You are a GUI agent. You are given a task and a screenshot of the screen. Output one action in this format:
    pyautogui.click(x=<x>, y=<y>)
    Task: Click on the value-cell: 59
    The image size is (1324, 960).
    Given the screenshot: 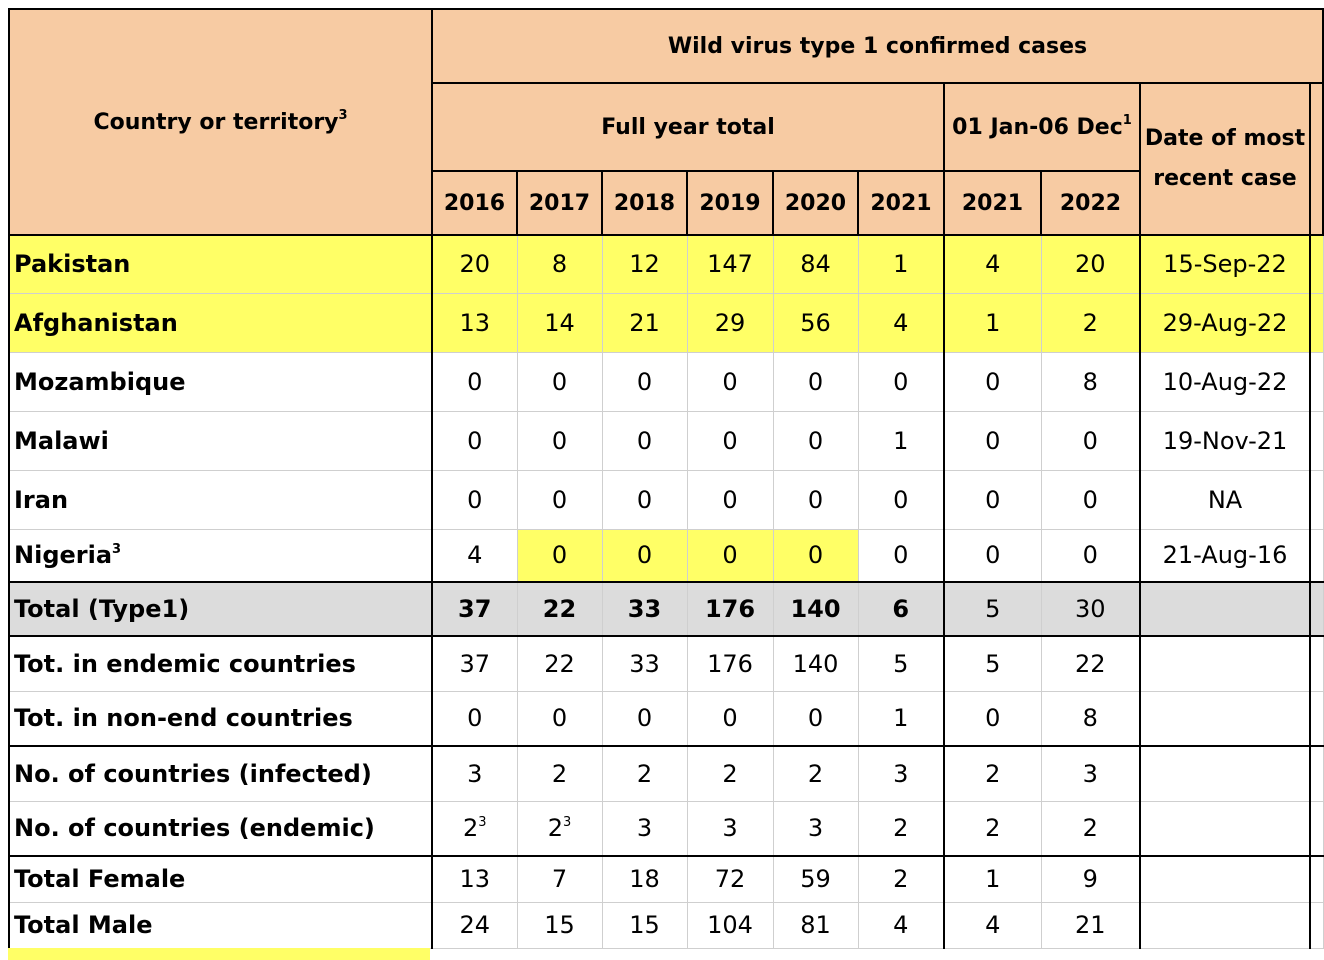 What is the action you would take?
    pyautogui.click(x=815, y=879)
    